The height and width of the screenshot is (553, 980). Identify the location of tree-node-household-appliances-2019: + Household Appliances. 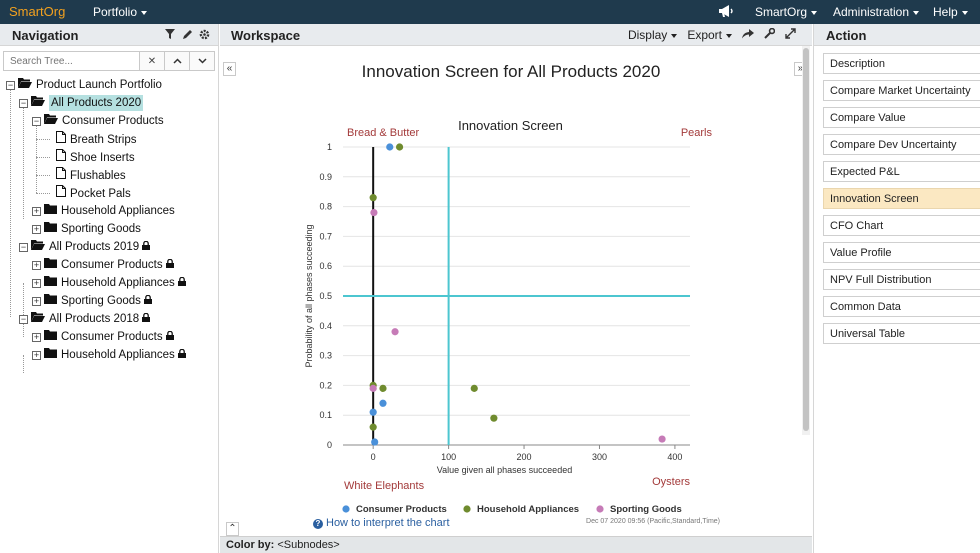
(109, 283).